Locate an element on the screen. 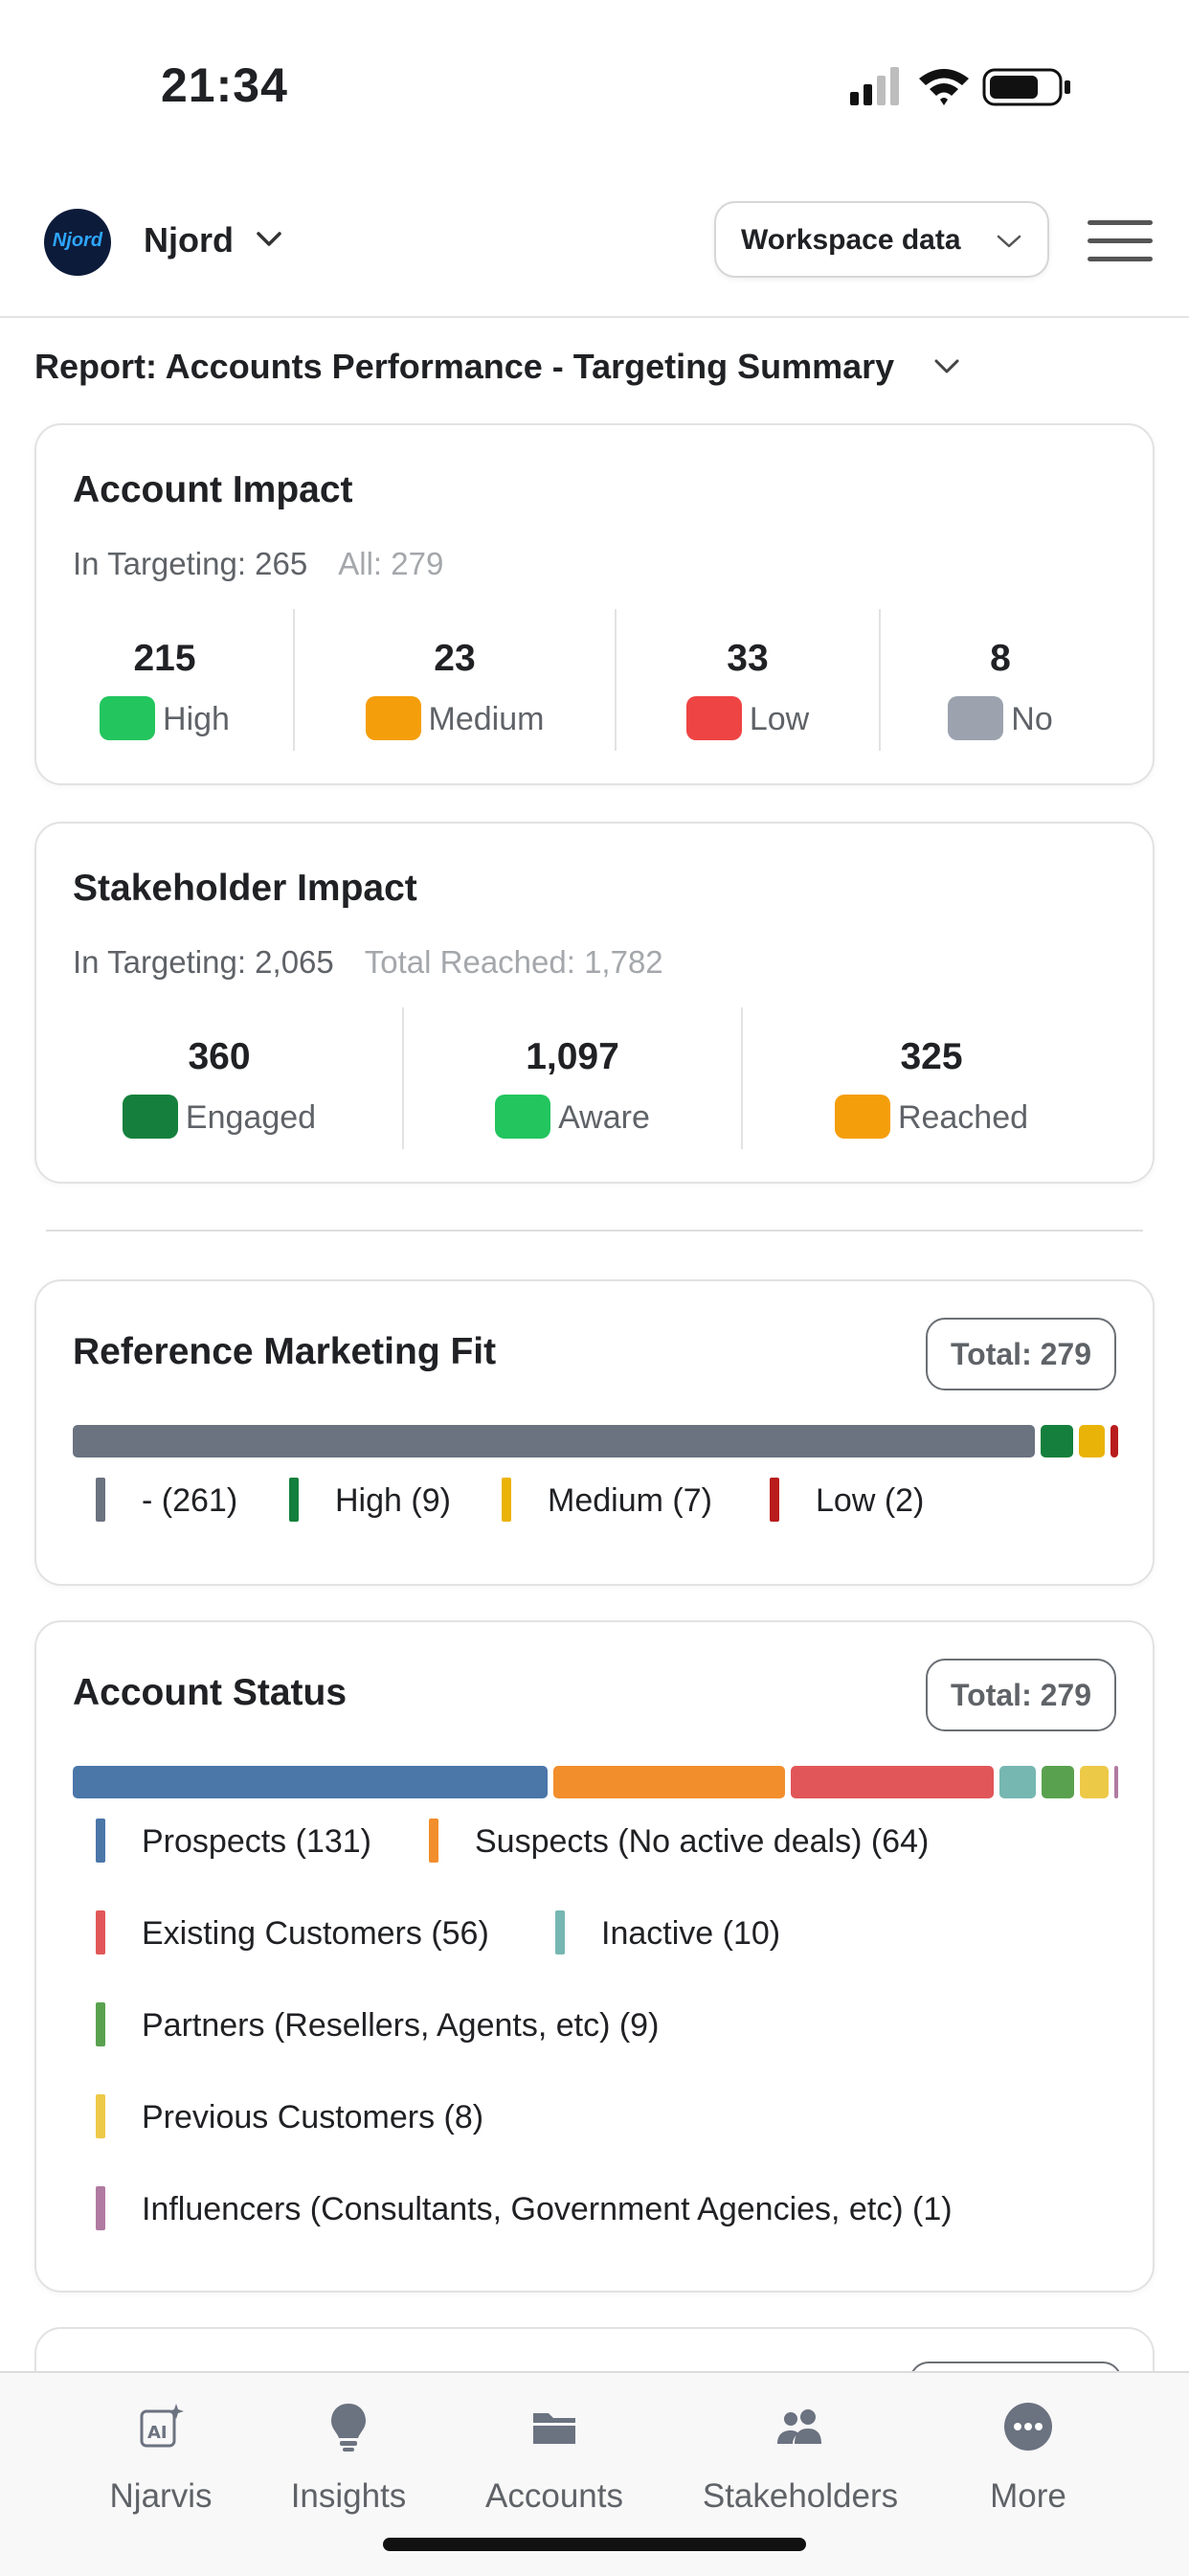 Image resolution: width=1189 pixels, height=2576 pixels. stat-value: 215 is located at coordinates (164, 658).